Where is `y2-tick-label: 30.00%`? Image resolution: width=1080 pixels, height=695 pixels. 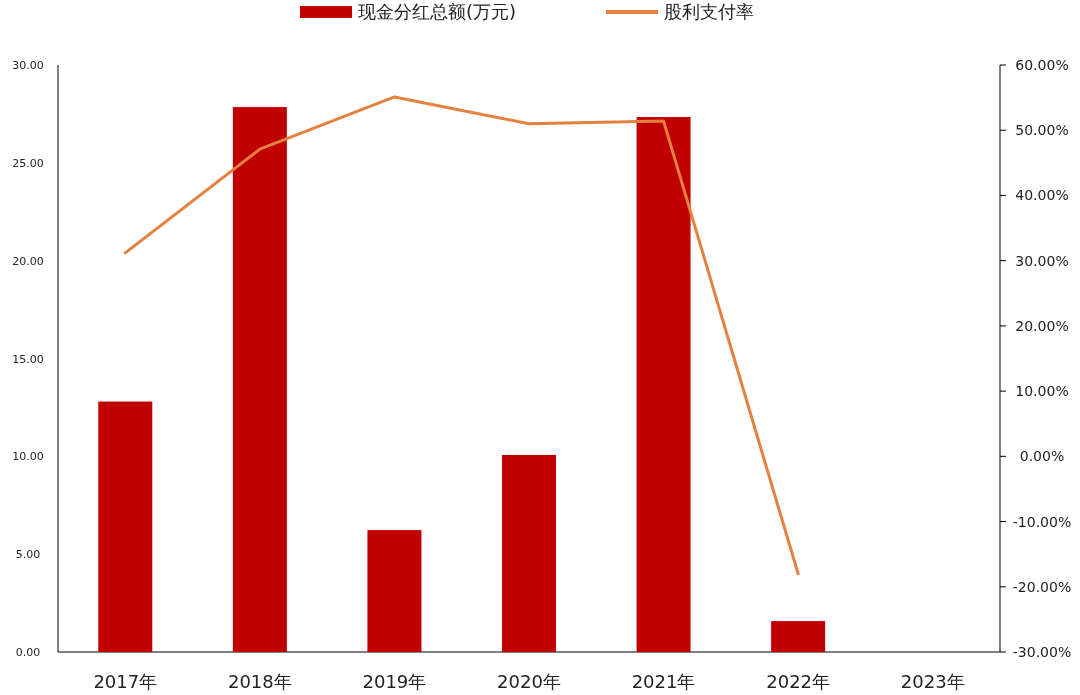
y2-tick-label: 30.00% is located at coordinates (1042, 260).